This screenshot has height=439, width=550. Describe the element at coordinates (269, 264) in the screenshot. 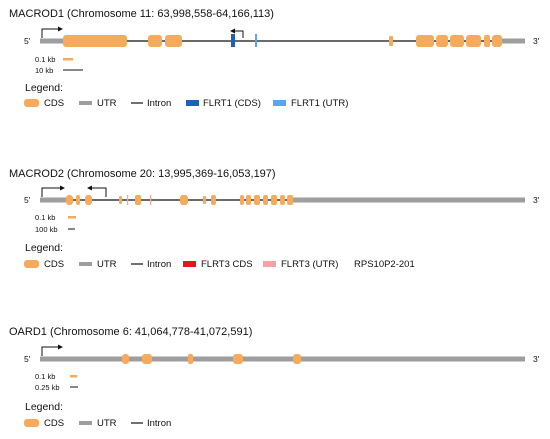

I see `legend-flrt3-utr-swatch` at that location.